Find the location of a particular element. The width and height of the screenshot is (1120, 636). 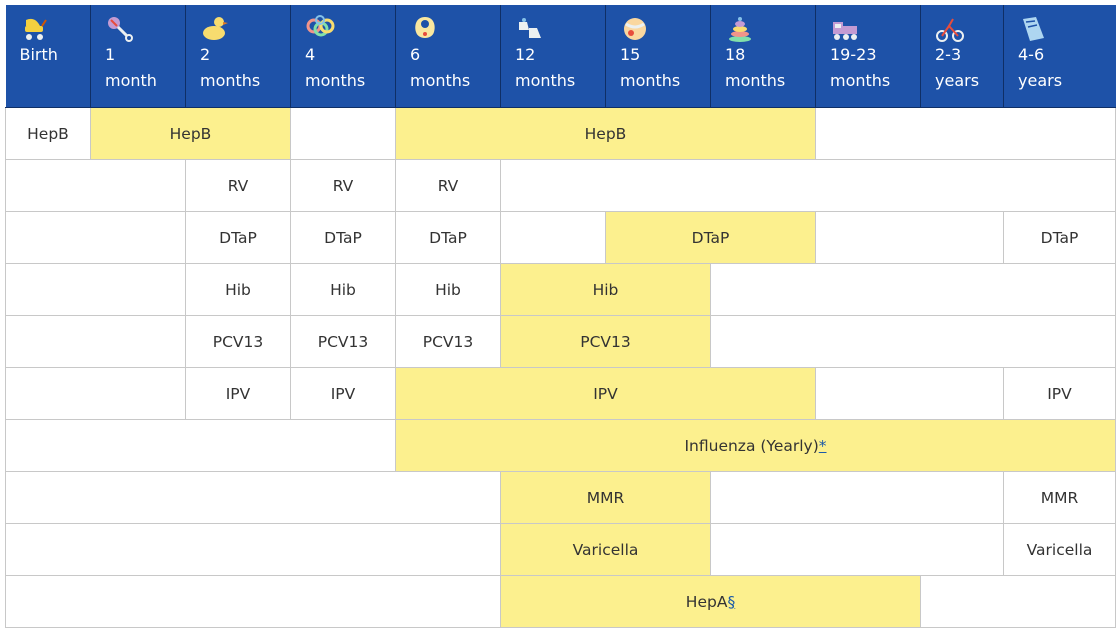

vaccine-row-hib: Hib Hib Hib Hib is located at coordinates (560, 289).